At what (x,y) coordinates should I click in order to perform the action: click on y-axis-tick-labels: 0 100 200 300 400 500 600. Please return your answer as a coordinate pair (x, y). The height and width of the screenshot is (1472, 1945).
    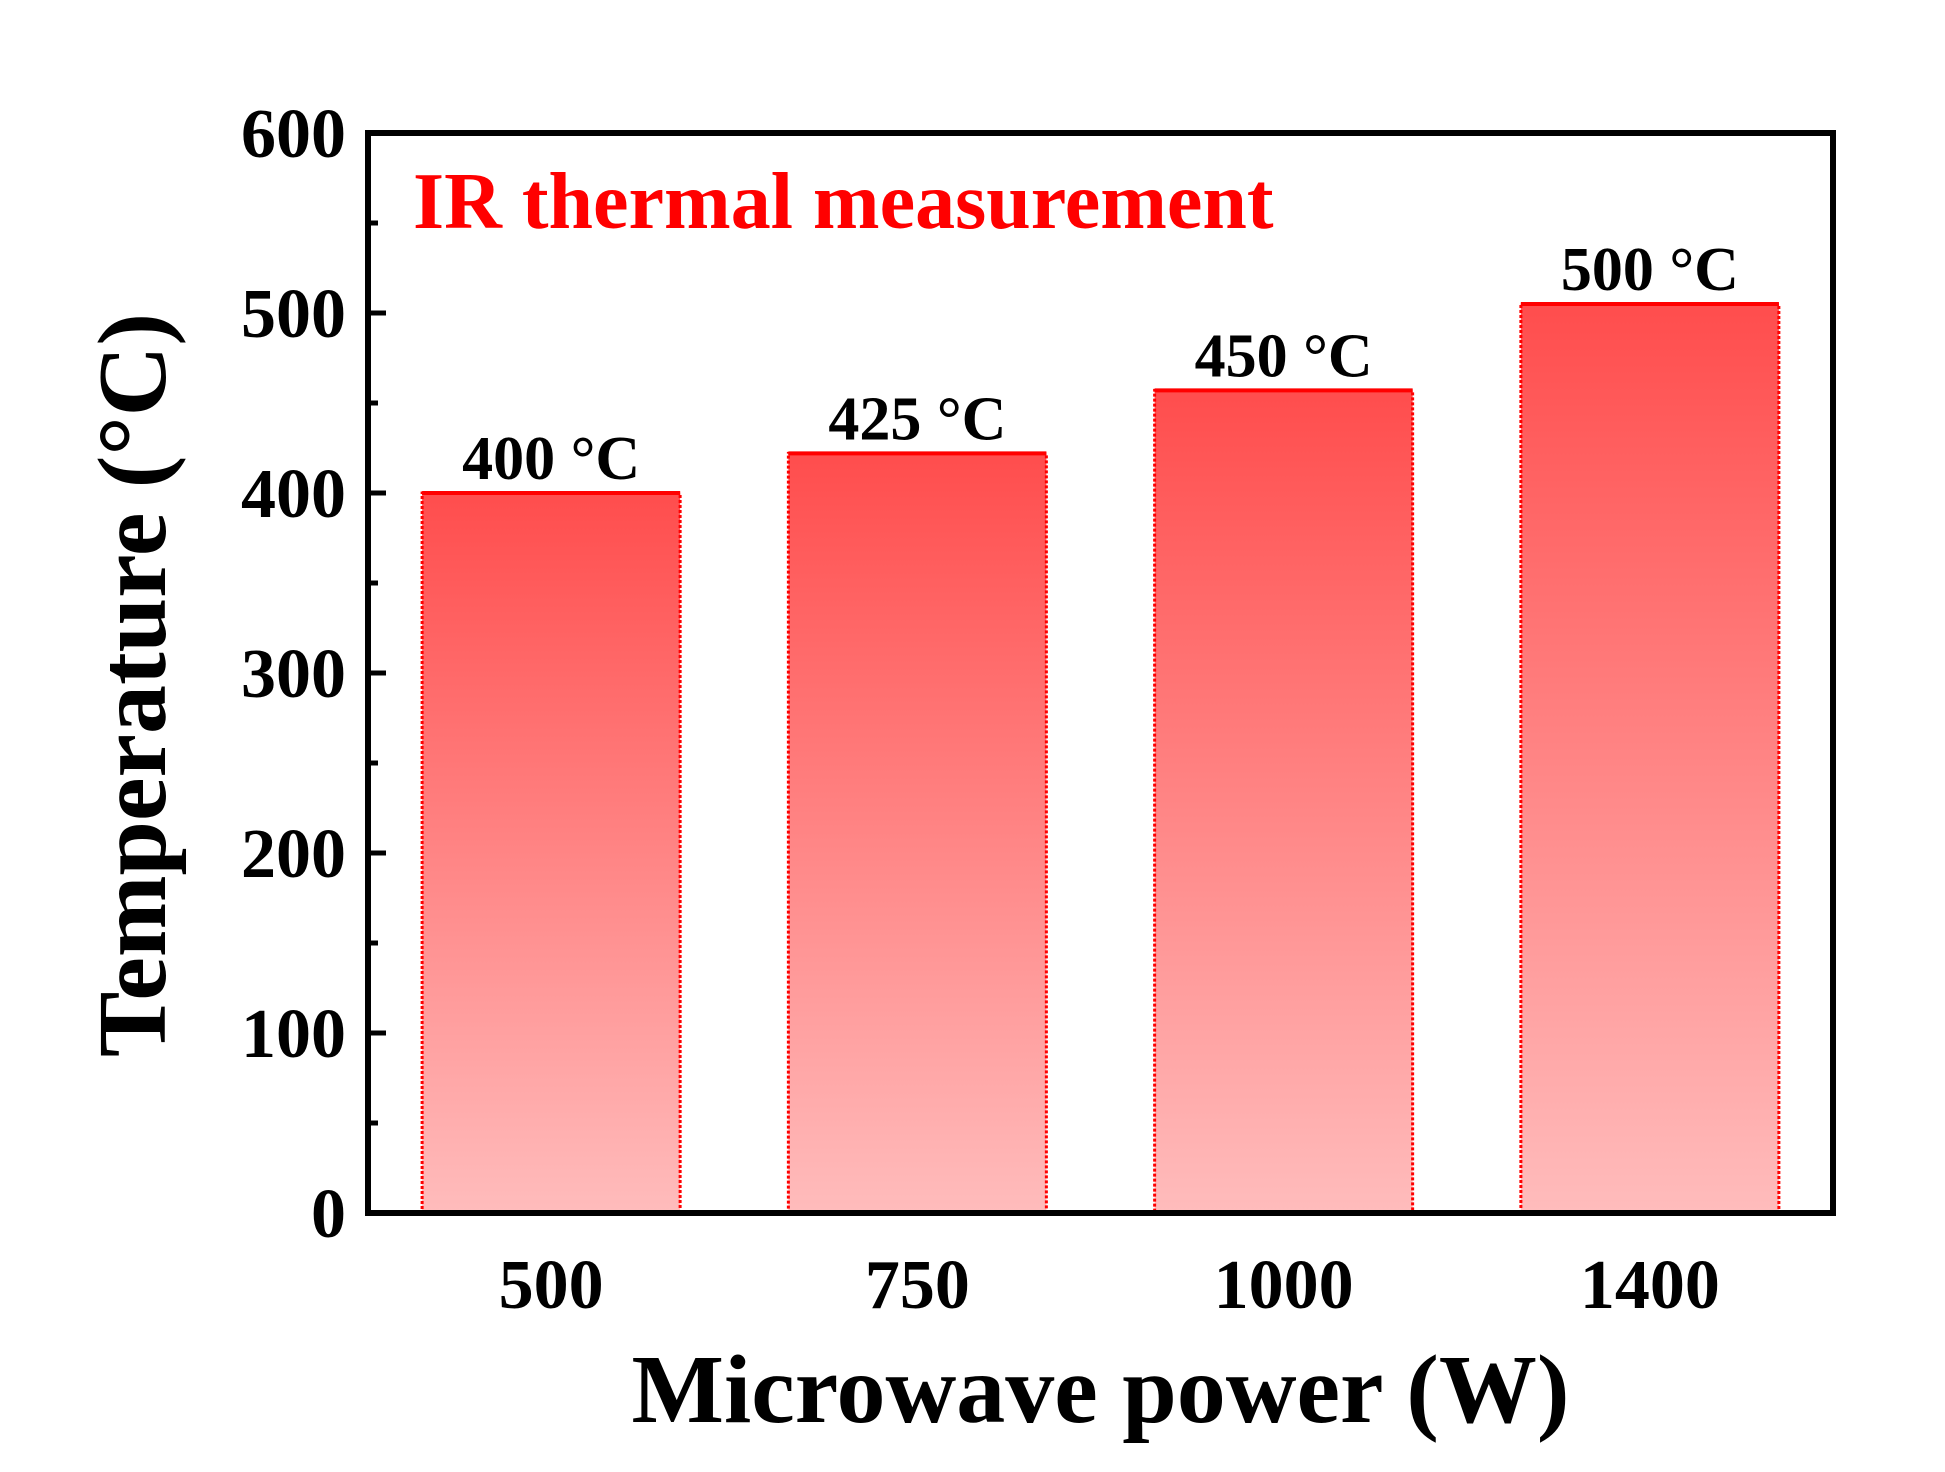
    Looking at the image, I should click on (293, 674).